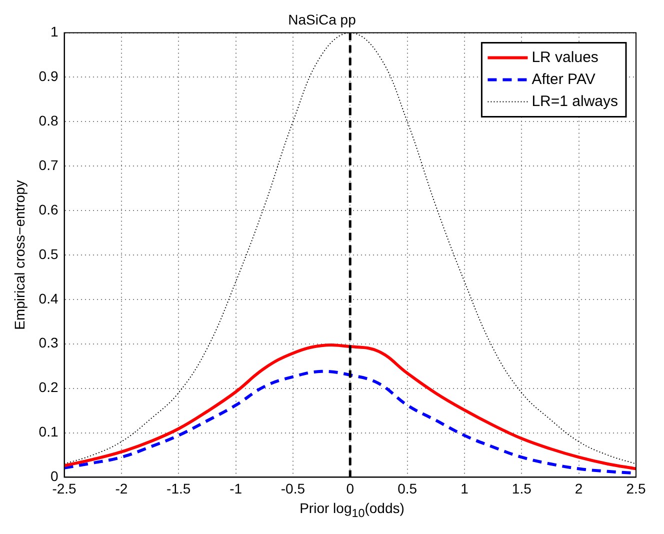 The image size is (664, 534). What do you see at coordinates (352, 510) in the screenshot?
I see `x-axis-title: Prior log$_{10}$(odds)` at bounding box center [352, 510].